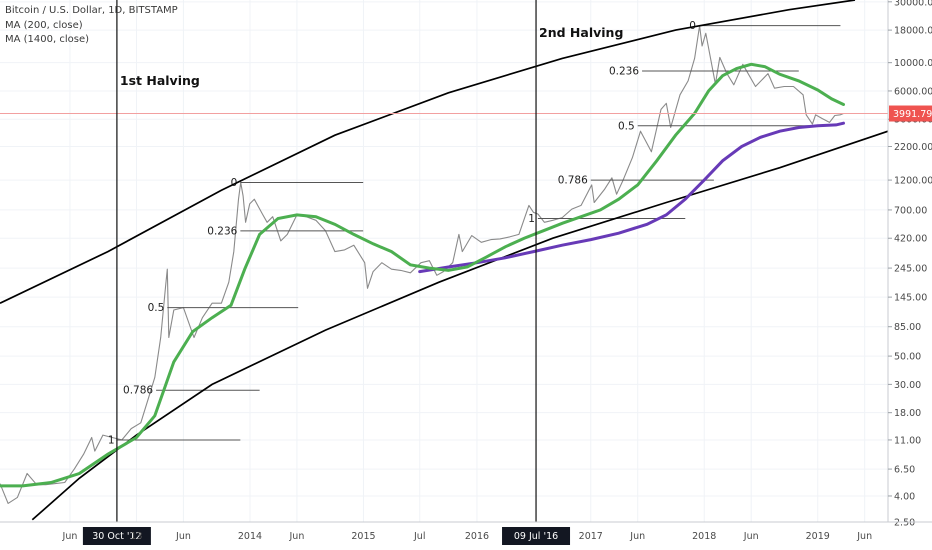  Describe the element at coordinates (363, 536) in the screenshot. I see `x-tick-label: 2015` at that location.